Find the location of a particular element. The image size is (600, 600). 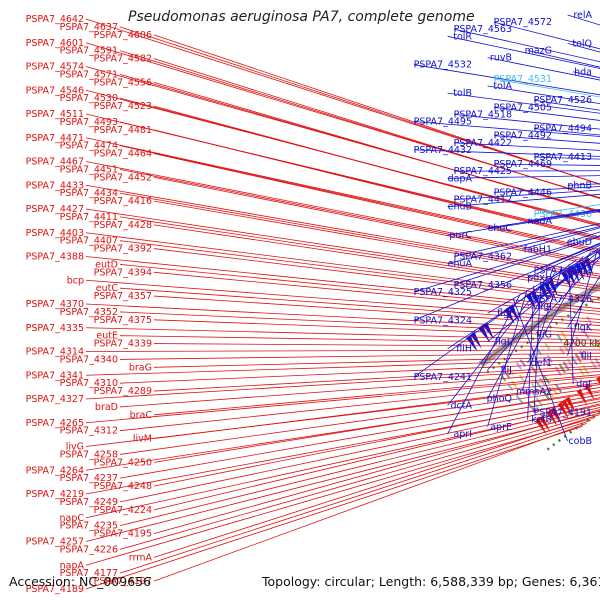

right-gene-label: PSPA7_4325 is located at coordinates (443, 292).